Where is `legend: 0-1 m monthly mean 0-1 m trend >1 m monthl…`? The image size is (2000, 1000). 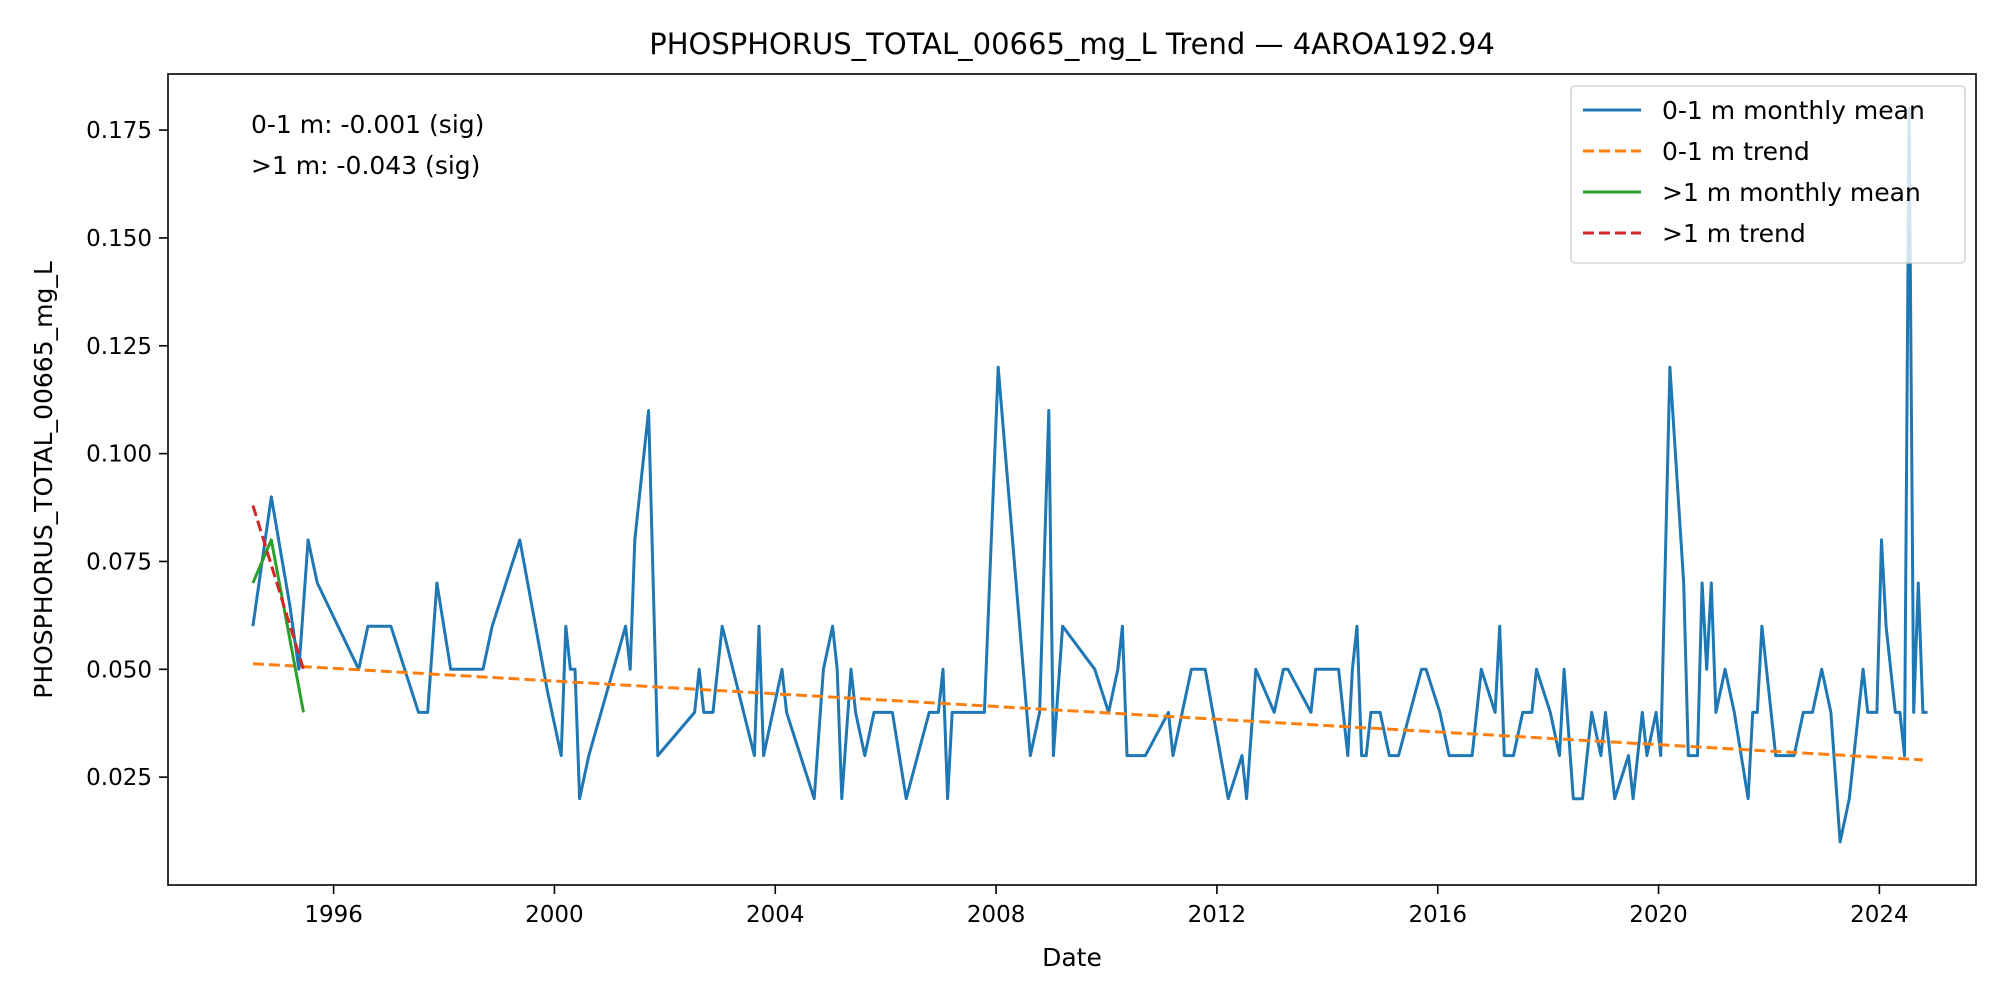 legend: 0-1 m monthly mean 0-1 m trend >1 m monthl… is located at coordinates (1768, 174).